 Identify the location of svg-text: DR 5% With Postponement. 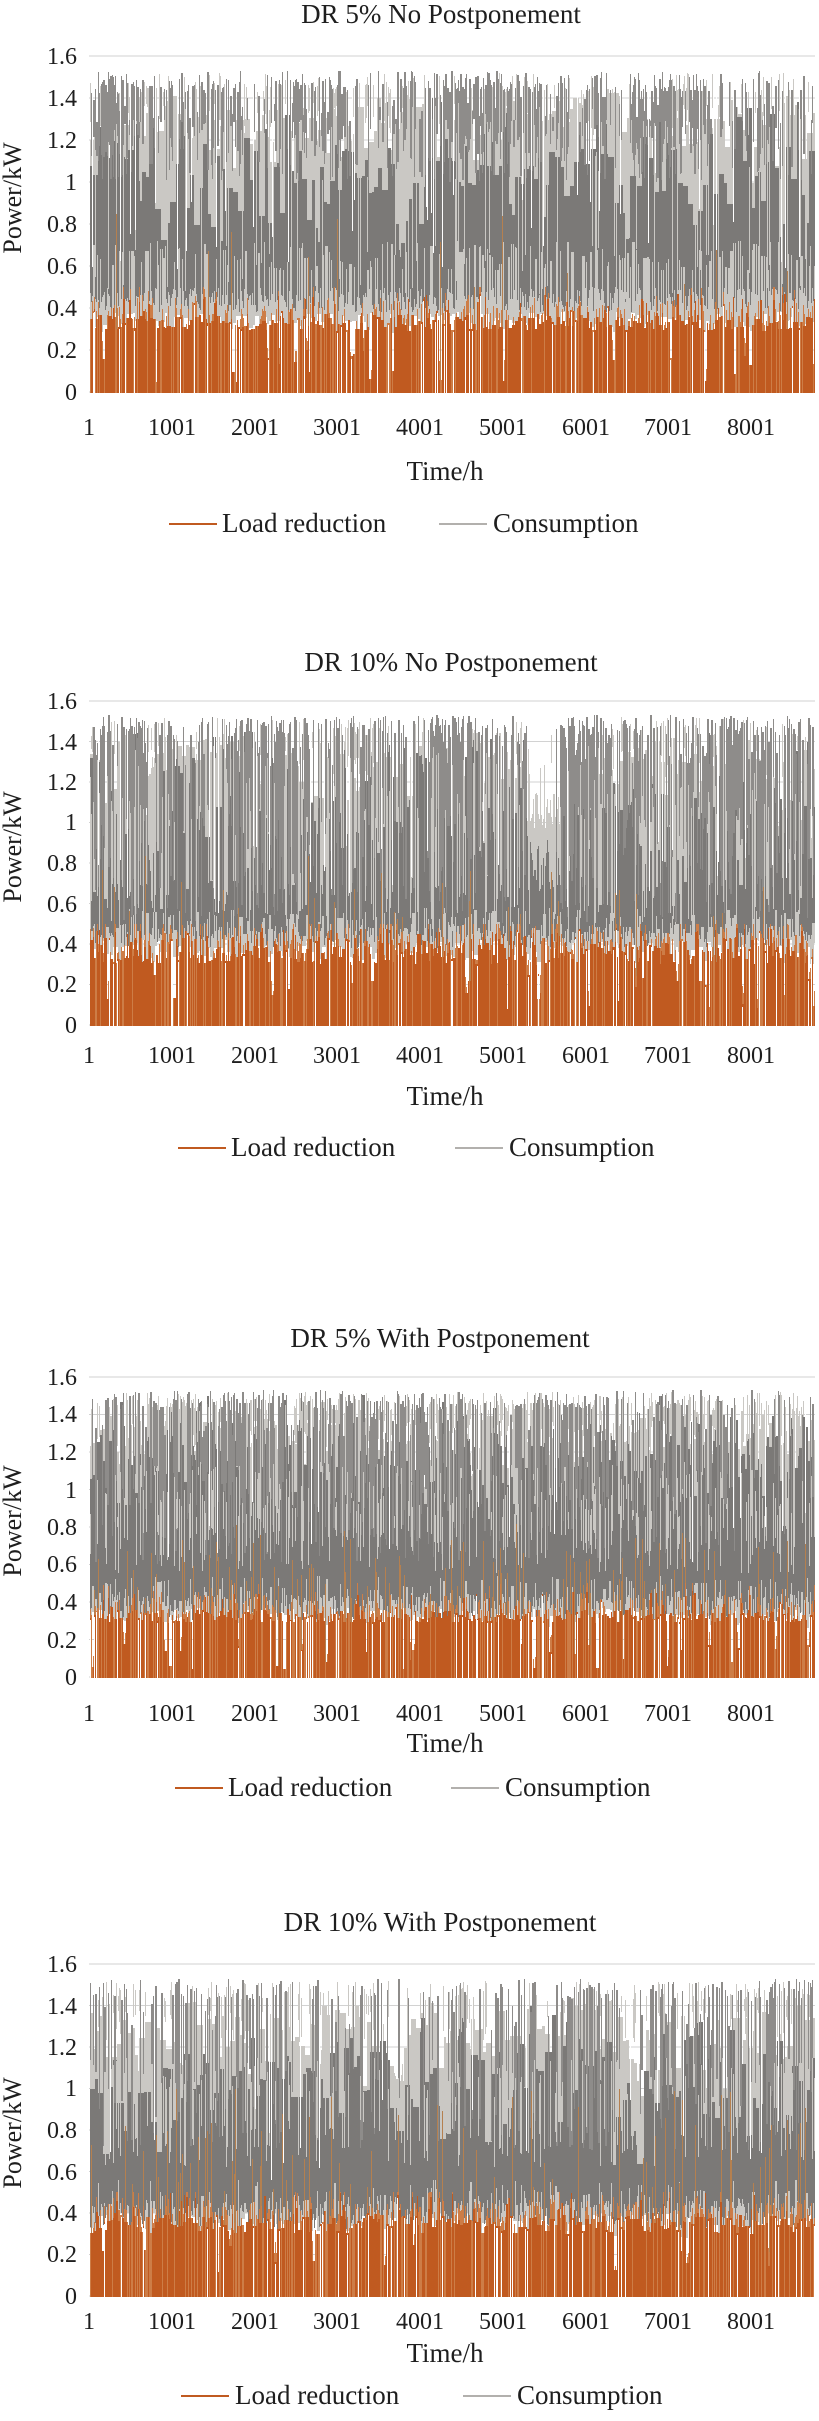
(440, 1338).